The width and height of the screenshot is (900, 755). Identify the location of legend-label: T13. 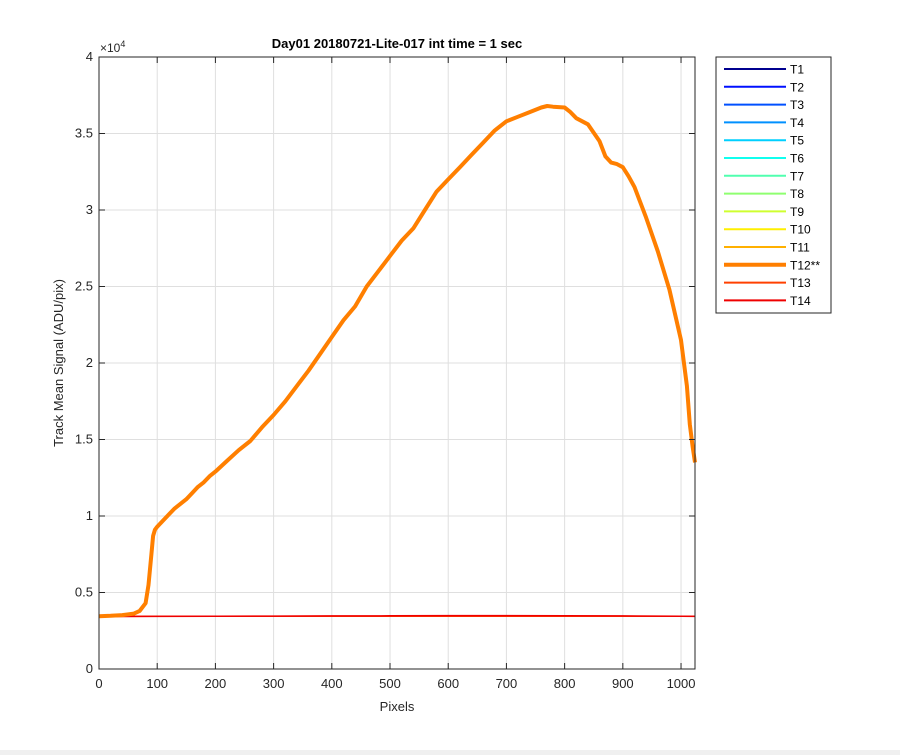
(800, 283).